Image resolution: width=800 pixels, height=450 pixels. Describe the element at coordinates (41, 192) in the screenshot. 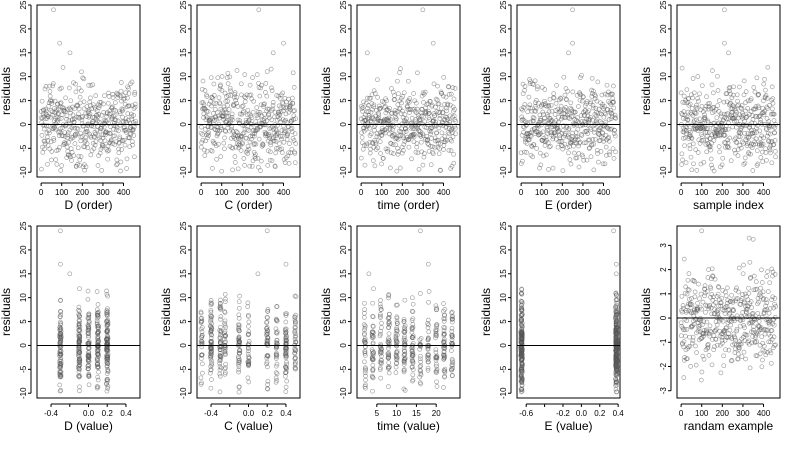

I see `x-tick-label: 0` at that location.